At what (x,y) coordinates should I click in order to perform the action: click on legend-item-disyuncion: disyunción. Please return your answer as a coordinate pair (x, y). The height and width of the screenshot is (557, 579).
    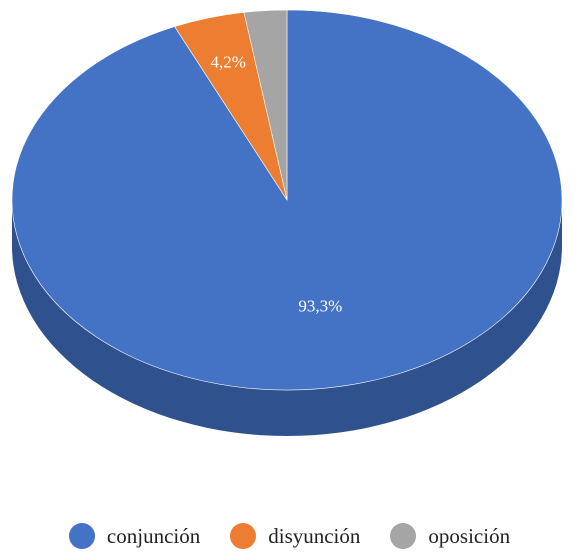
    Looking at the image, I should click on (295, 536).